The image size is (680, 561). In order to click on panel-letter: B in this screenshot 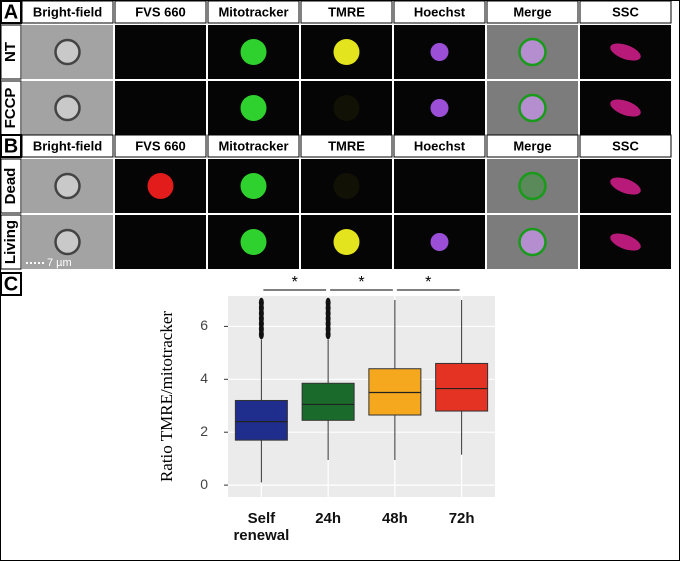, I will do `click(11, 146)`.